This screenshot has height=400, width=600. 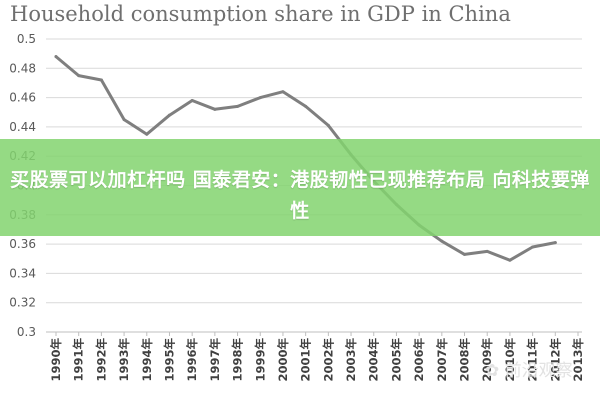 I want to click on y-tick-label: 0.32, so click(x=22, y=303).